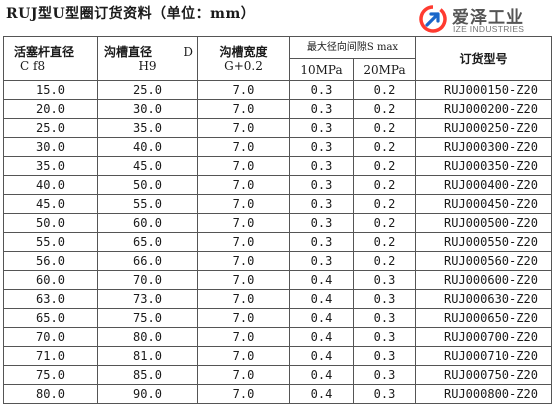 The width and height of the screenshot is (554, 415). Describe the element at coordinates (483, 128) in the screenshot. I see `cell-order-model: RUJ000250-Z20` at that location.